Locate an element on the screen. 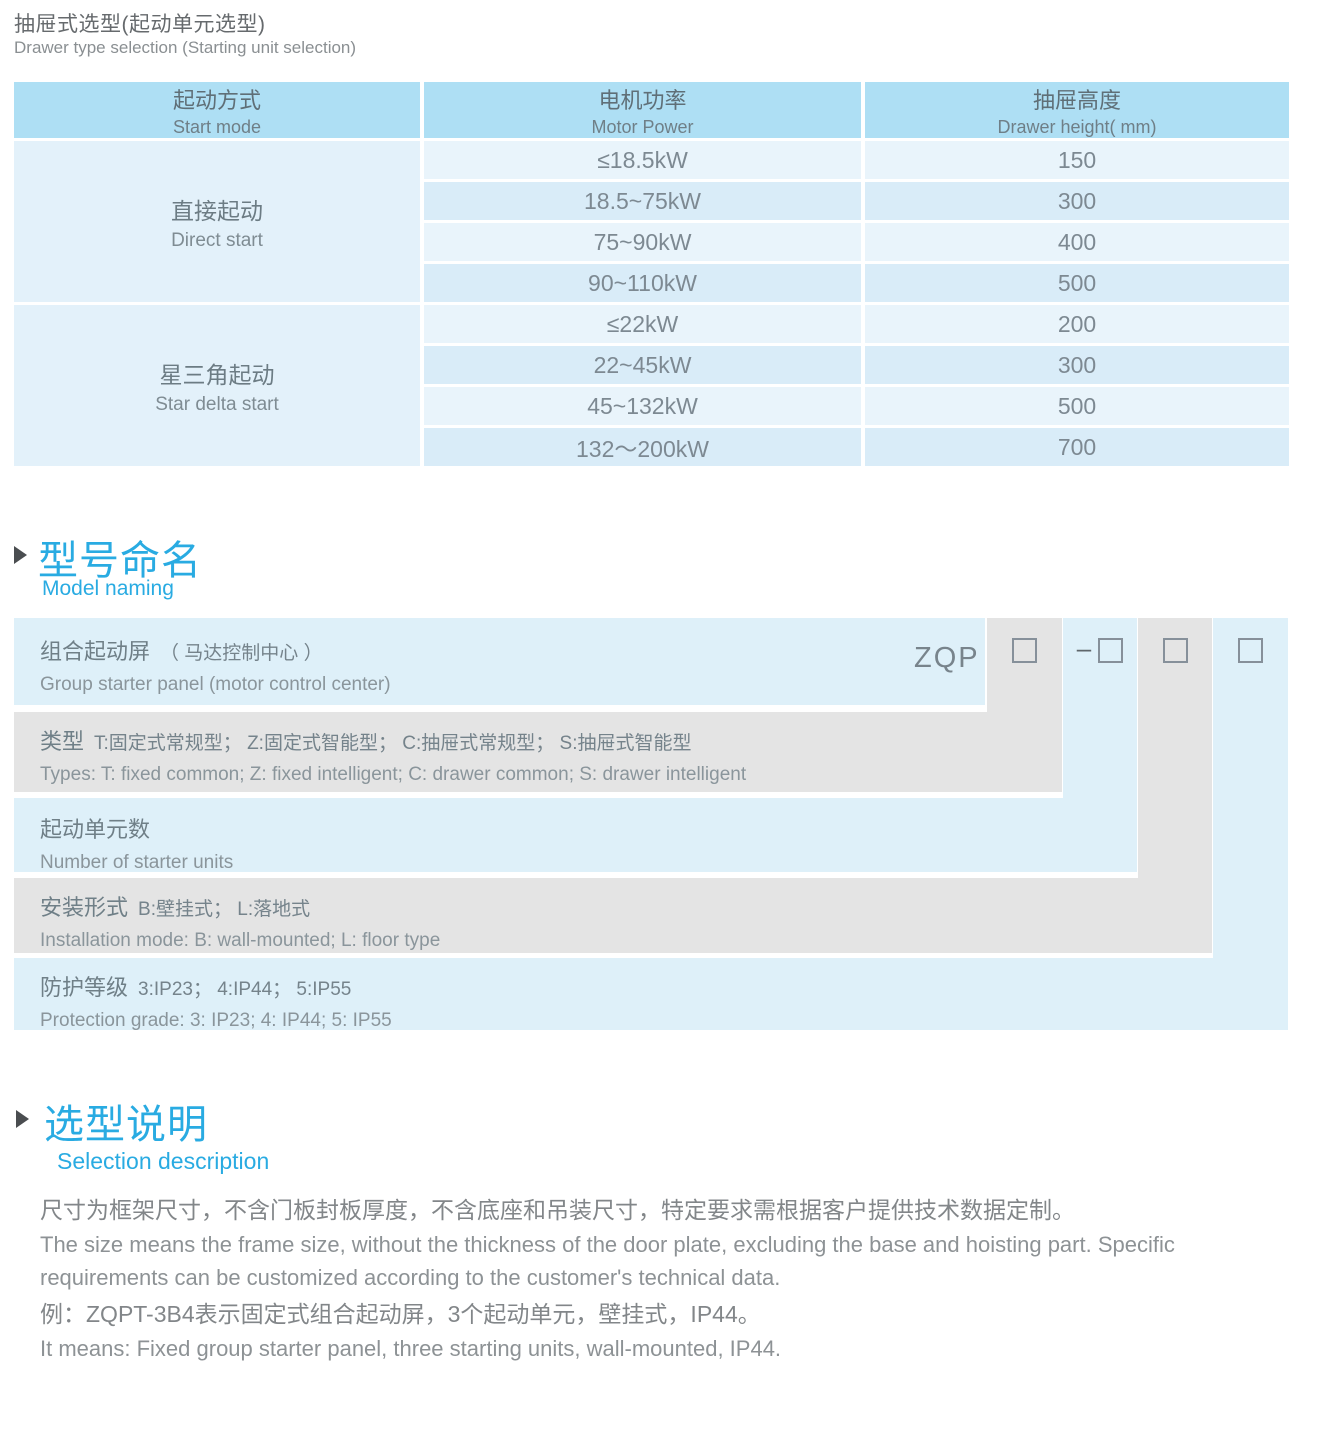 The image size is (1322, 1436). model-naming-heading-en: Model naming is located at coordinates (108, 588).